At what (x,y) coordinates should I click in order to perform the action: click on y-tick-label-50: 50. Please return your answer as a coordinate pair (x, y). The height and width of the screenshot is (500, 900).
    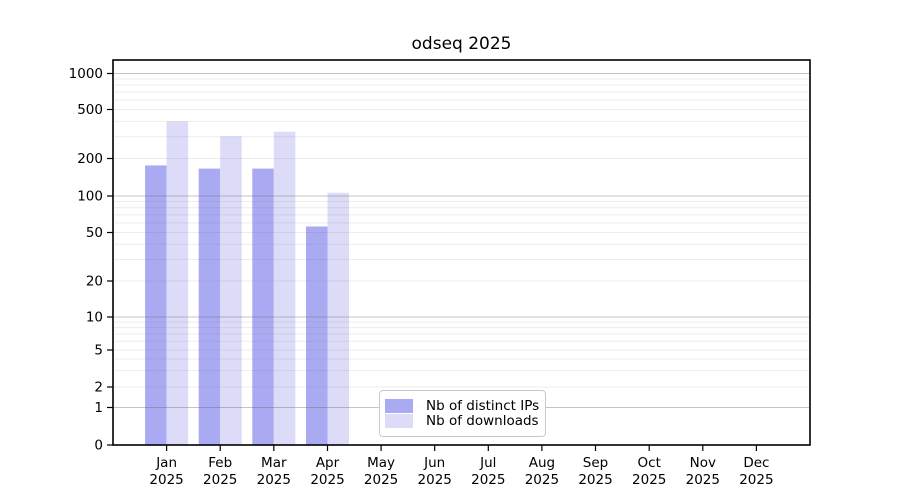
    Looking at the image, I should click on (94, 233).